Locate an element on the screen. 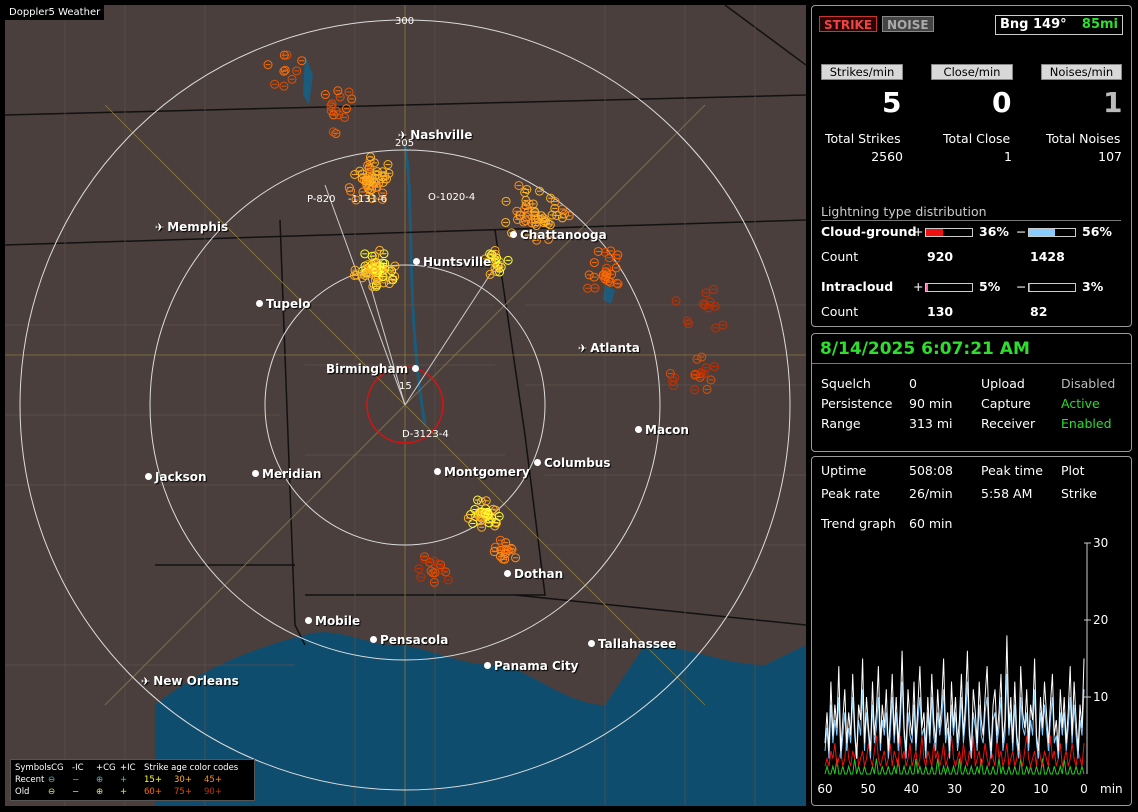 This screenshot has width=1138, height=812. cg-negative-fill is located at coordinates (1042, 232).